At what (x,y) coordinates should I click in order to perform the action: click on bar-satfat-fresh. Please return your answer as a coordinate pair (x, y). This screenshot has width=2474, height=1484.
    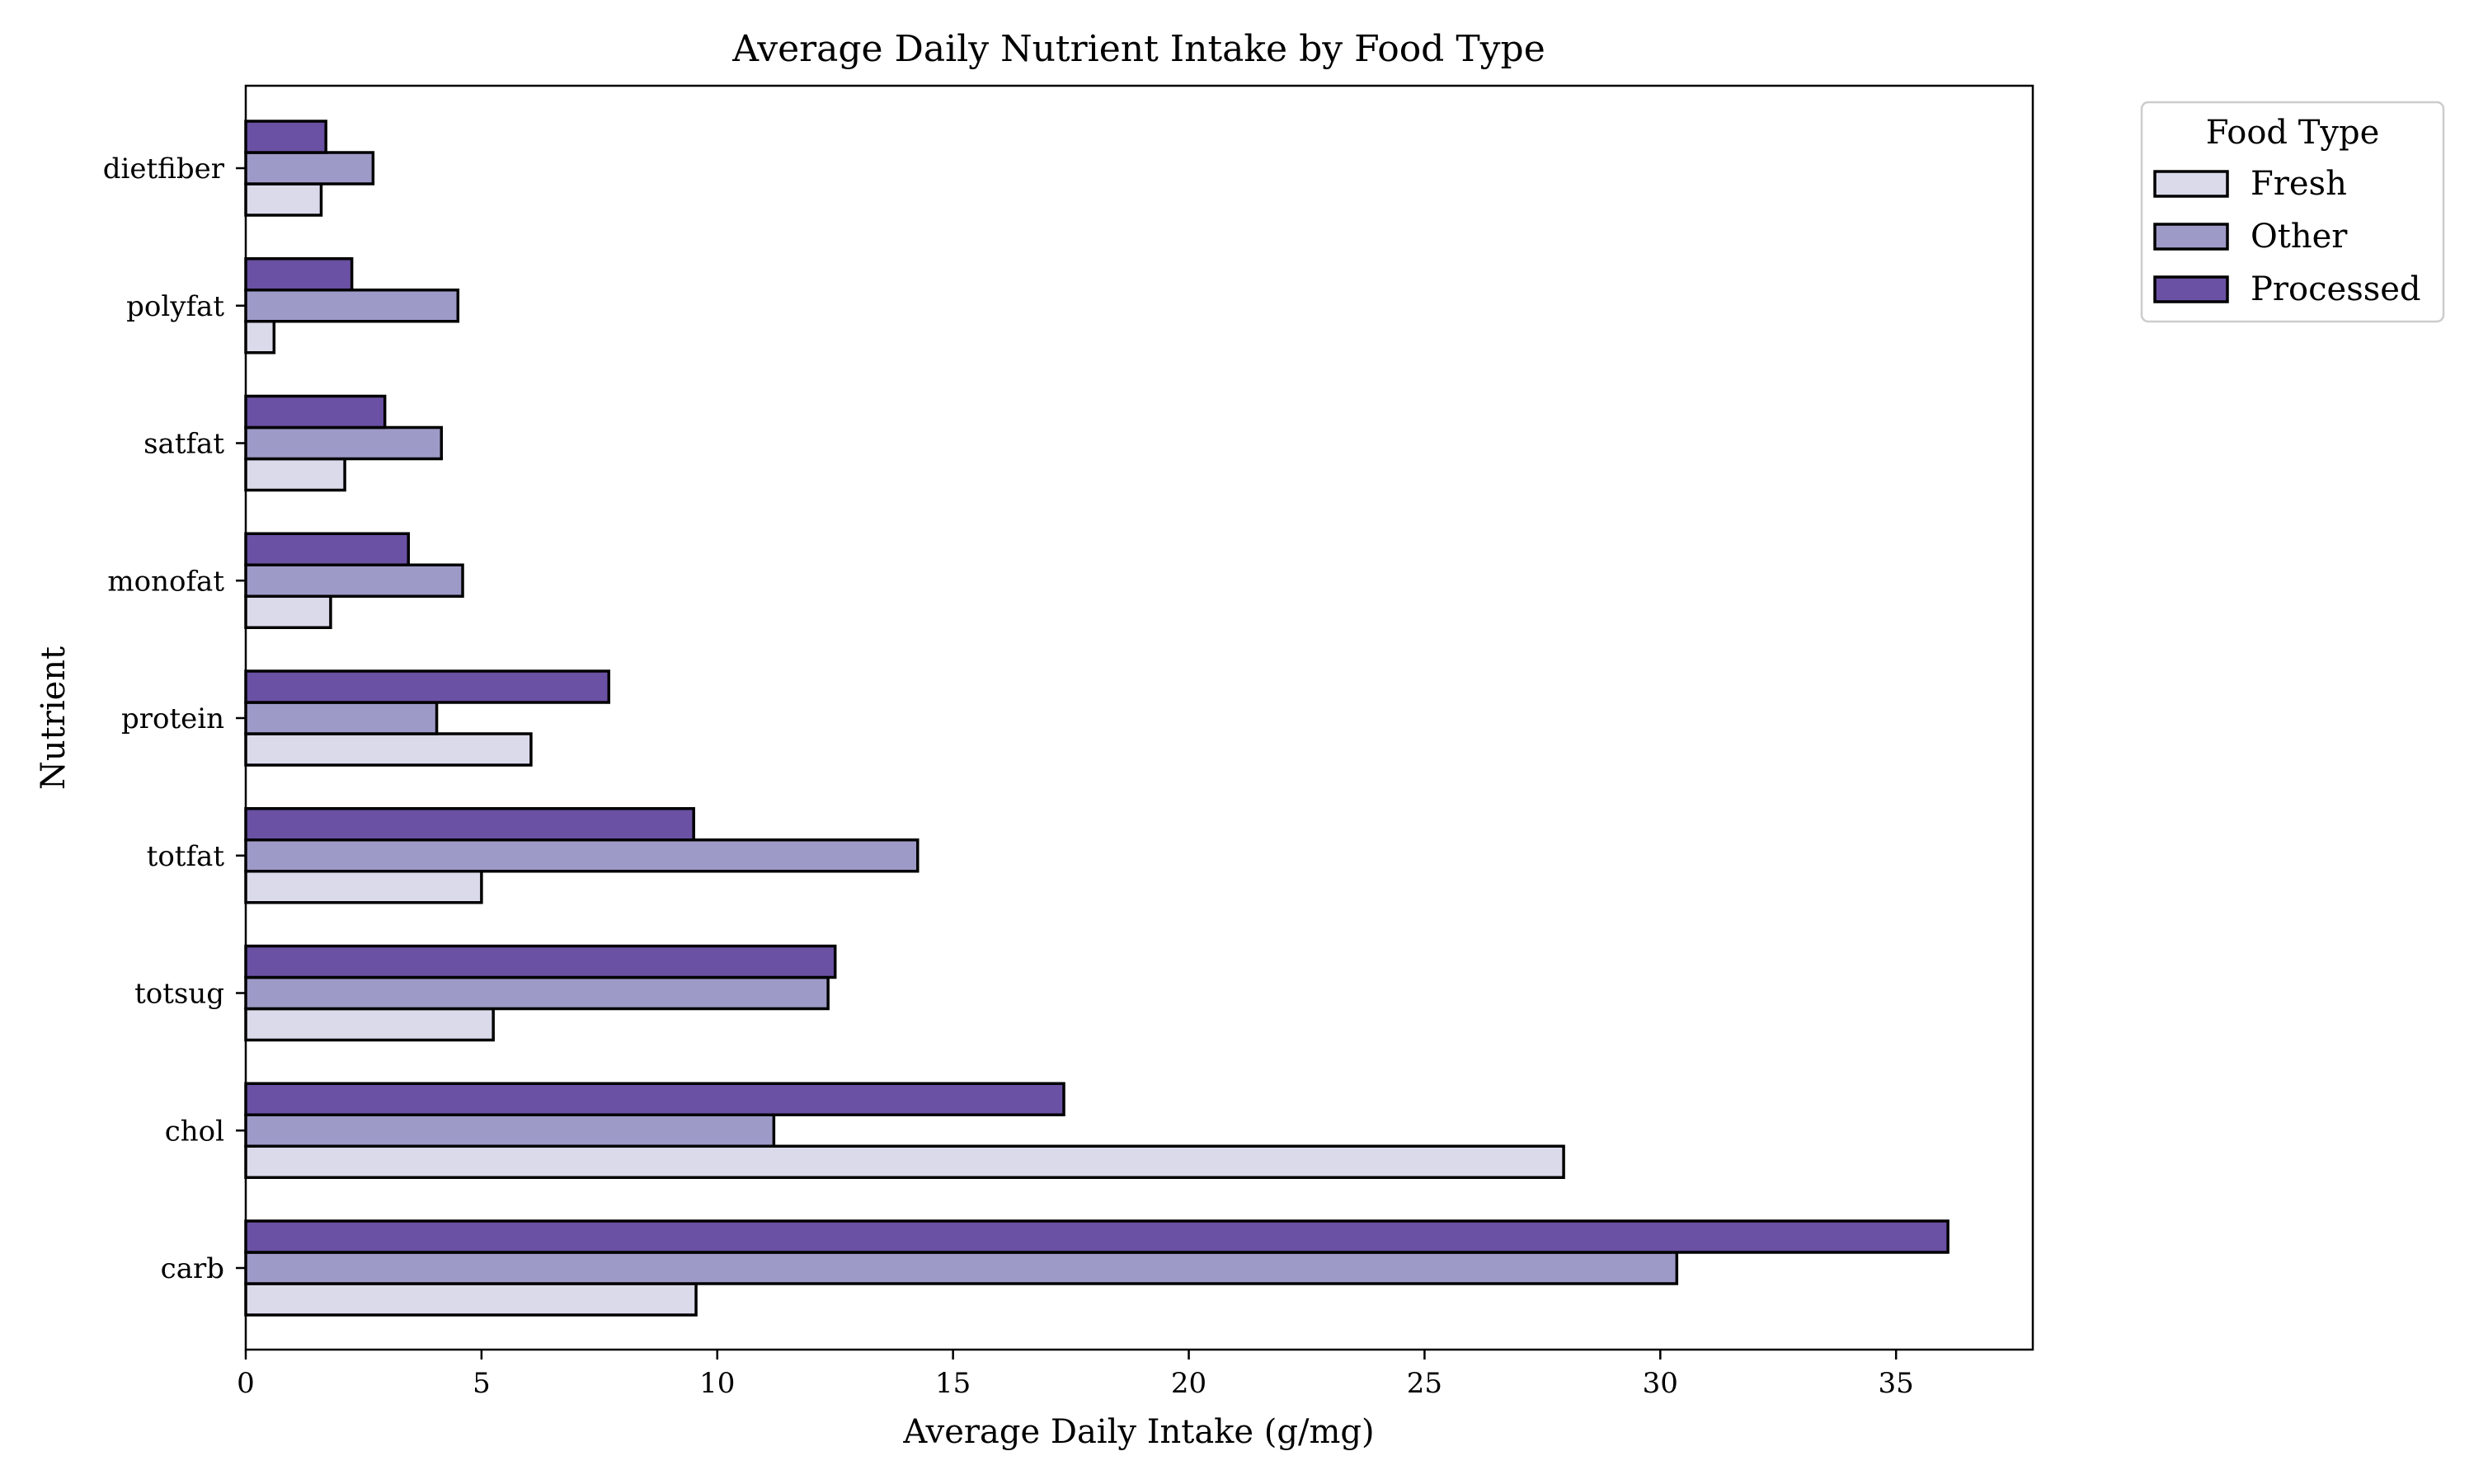
    Looking at the image, I should click on (295, 474).